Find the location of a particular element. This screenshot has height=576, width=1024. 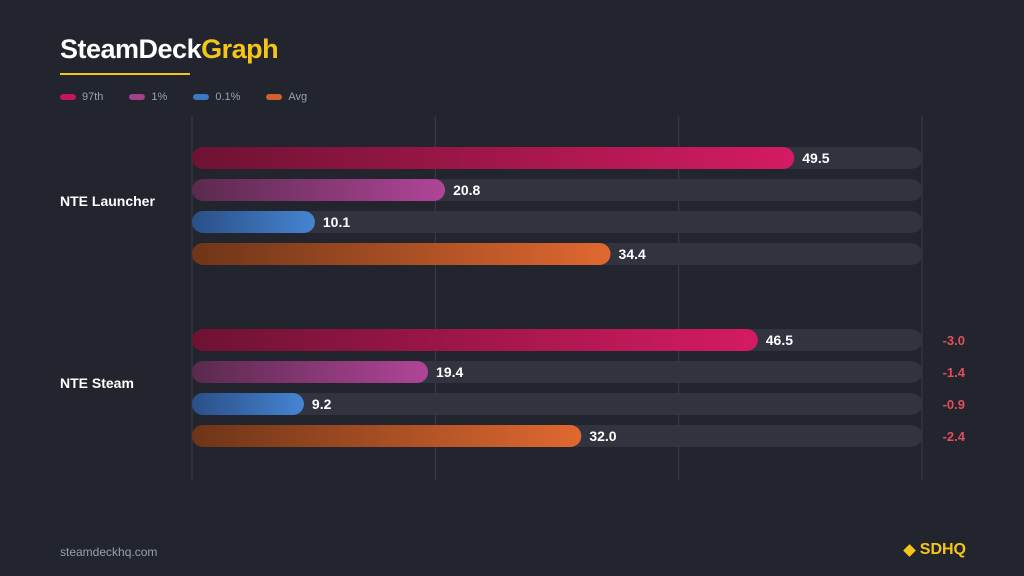

delta-label: -3.0 is located at coordinates (954, 340).